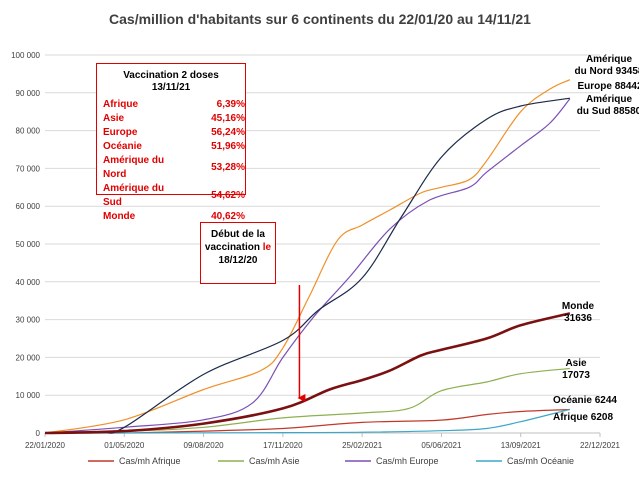  Describe the element at coordinates (204, 445) in the screenshot. I see `x-tick-label: 09/08/2020` at that location.